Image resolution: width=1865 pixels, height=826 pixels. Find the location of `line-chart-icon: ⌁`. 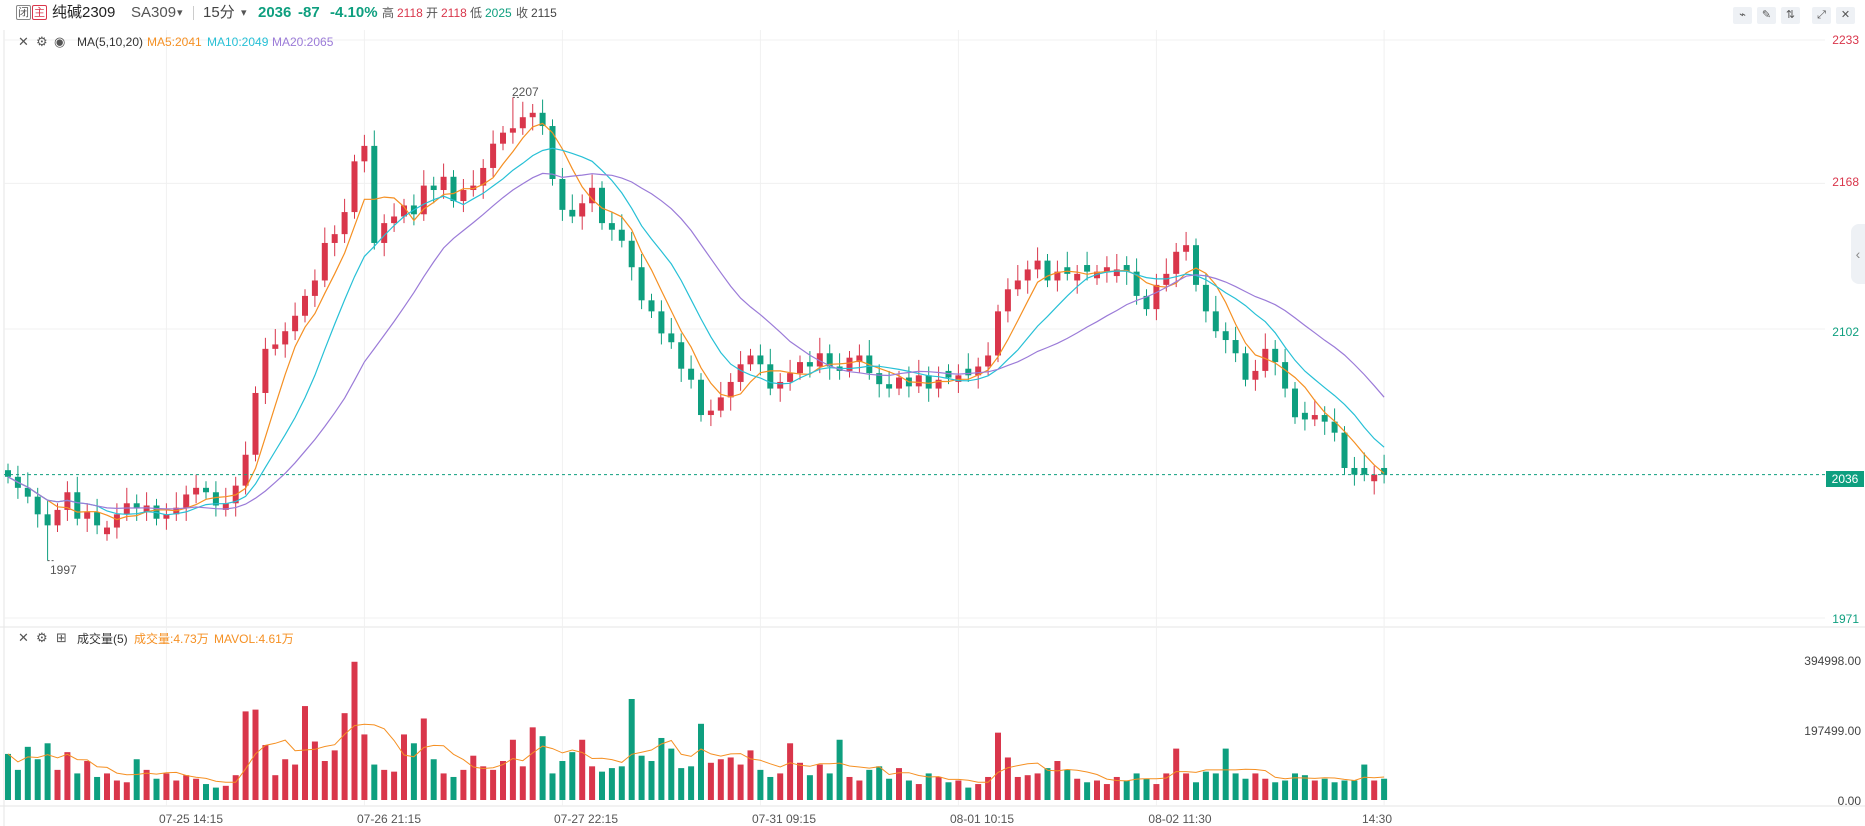

line-chart-icon: ⌁ is located at coordinates (1742, 15).